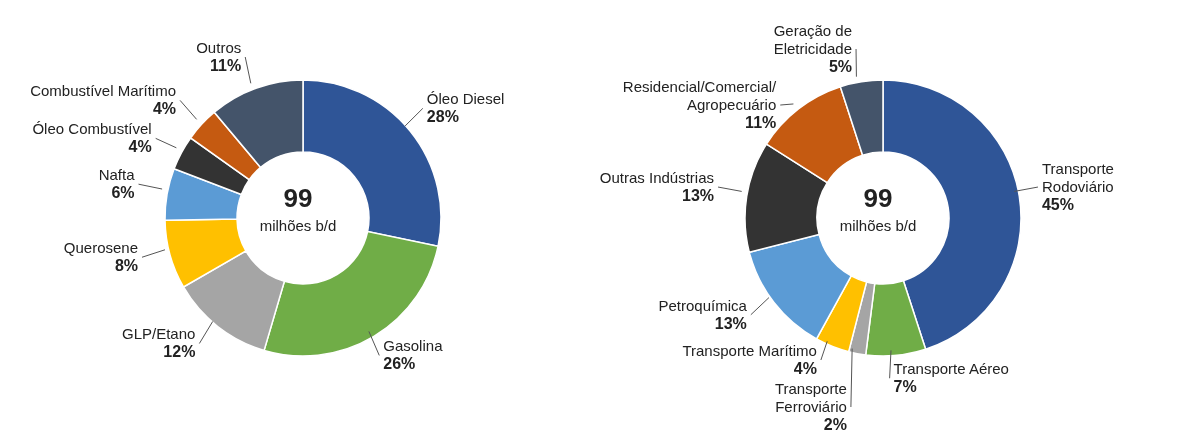  What do you see at coordinates (749, 350) in the screenshot?
I see `slice-label: Transporte Marítimo` at bounding box center [749, 350].